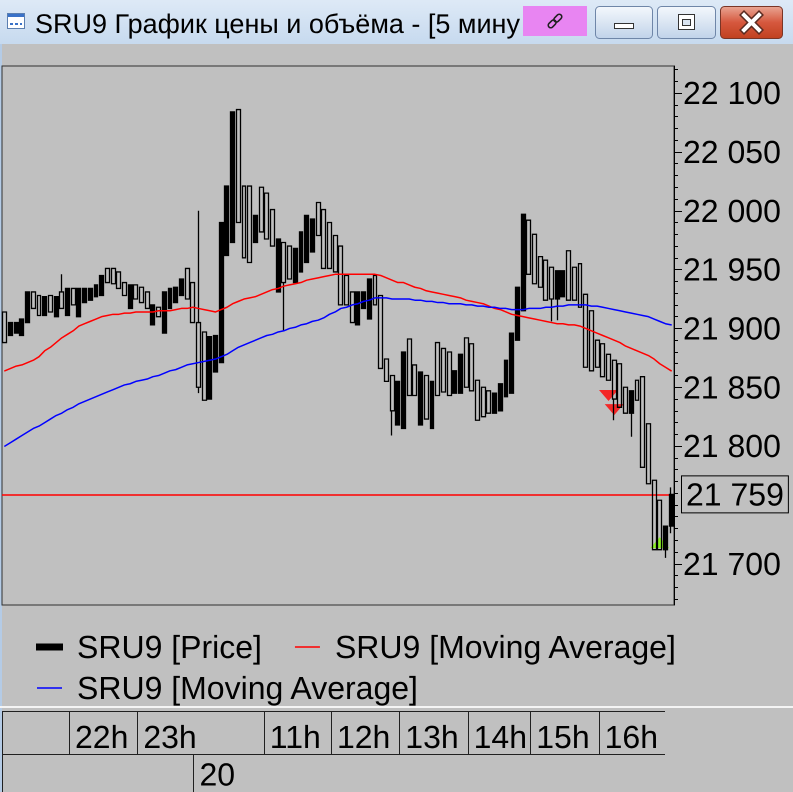  What do you see at coordinates (101, 737) in the screenshot?
I see `x-tick-label: 22h` at bounding box center [101, 737].